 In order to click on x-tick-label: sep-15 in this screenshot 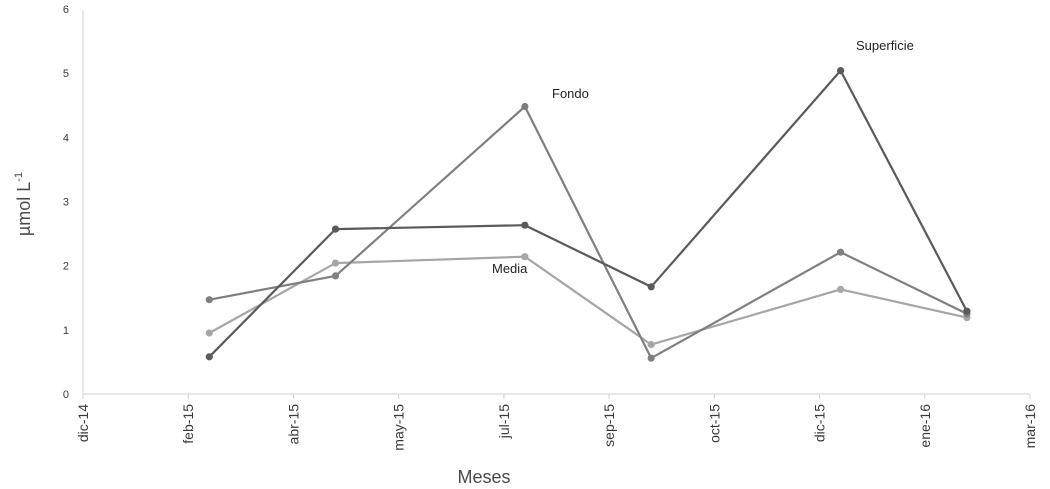, I will do `click(609, 425)`.